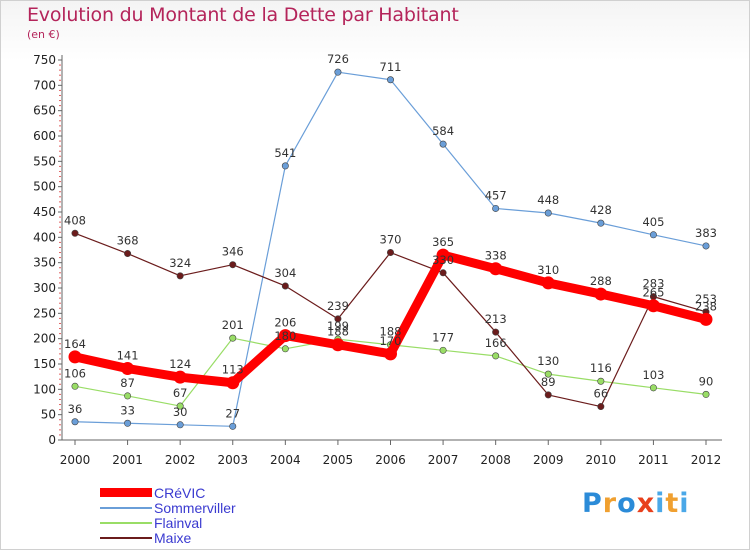  What do you see at coordinates (44, 136) in the screenshot?
I see `y-tick-label: 600` at bounding box center [44, 136].